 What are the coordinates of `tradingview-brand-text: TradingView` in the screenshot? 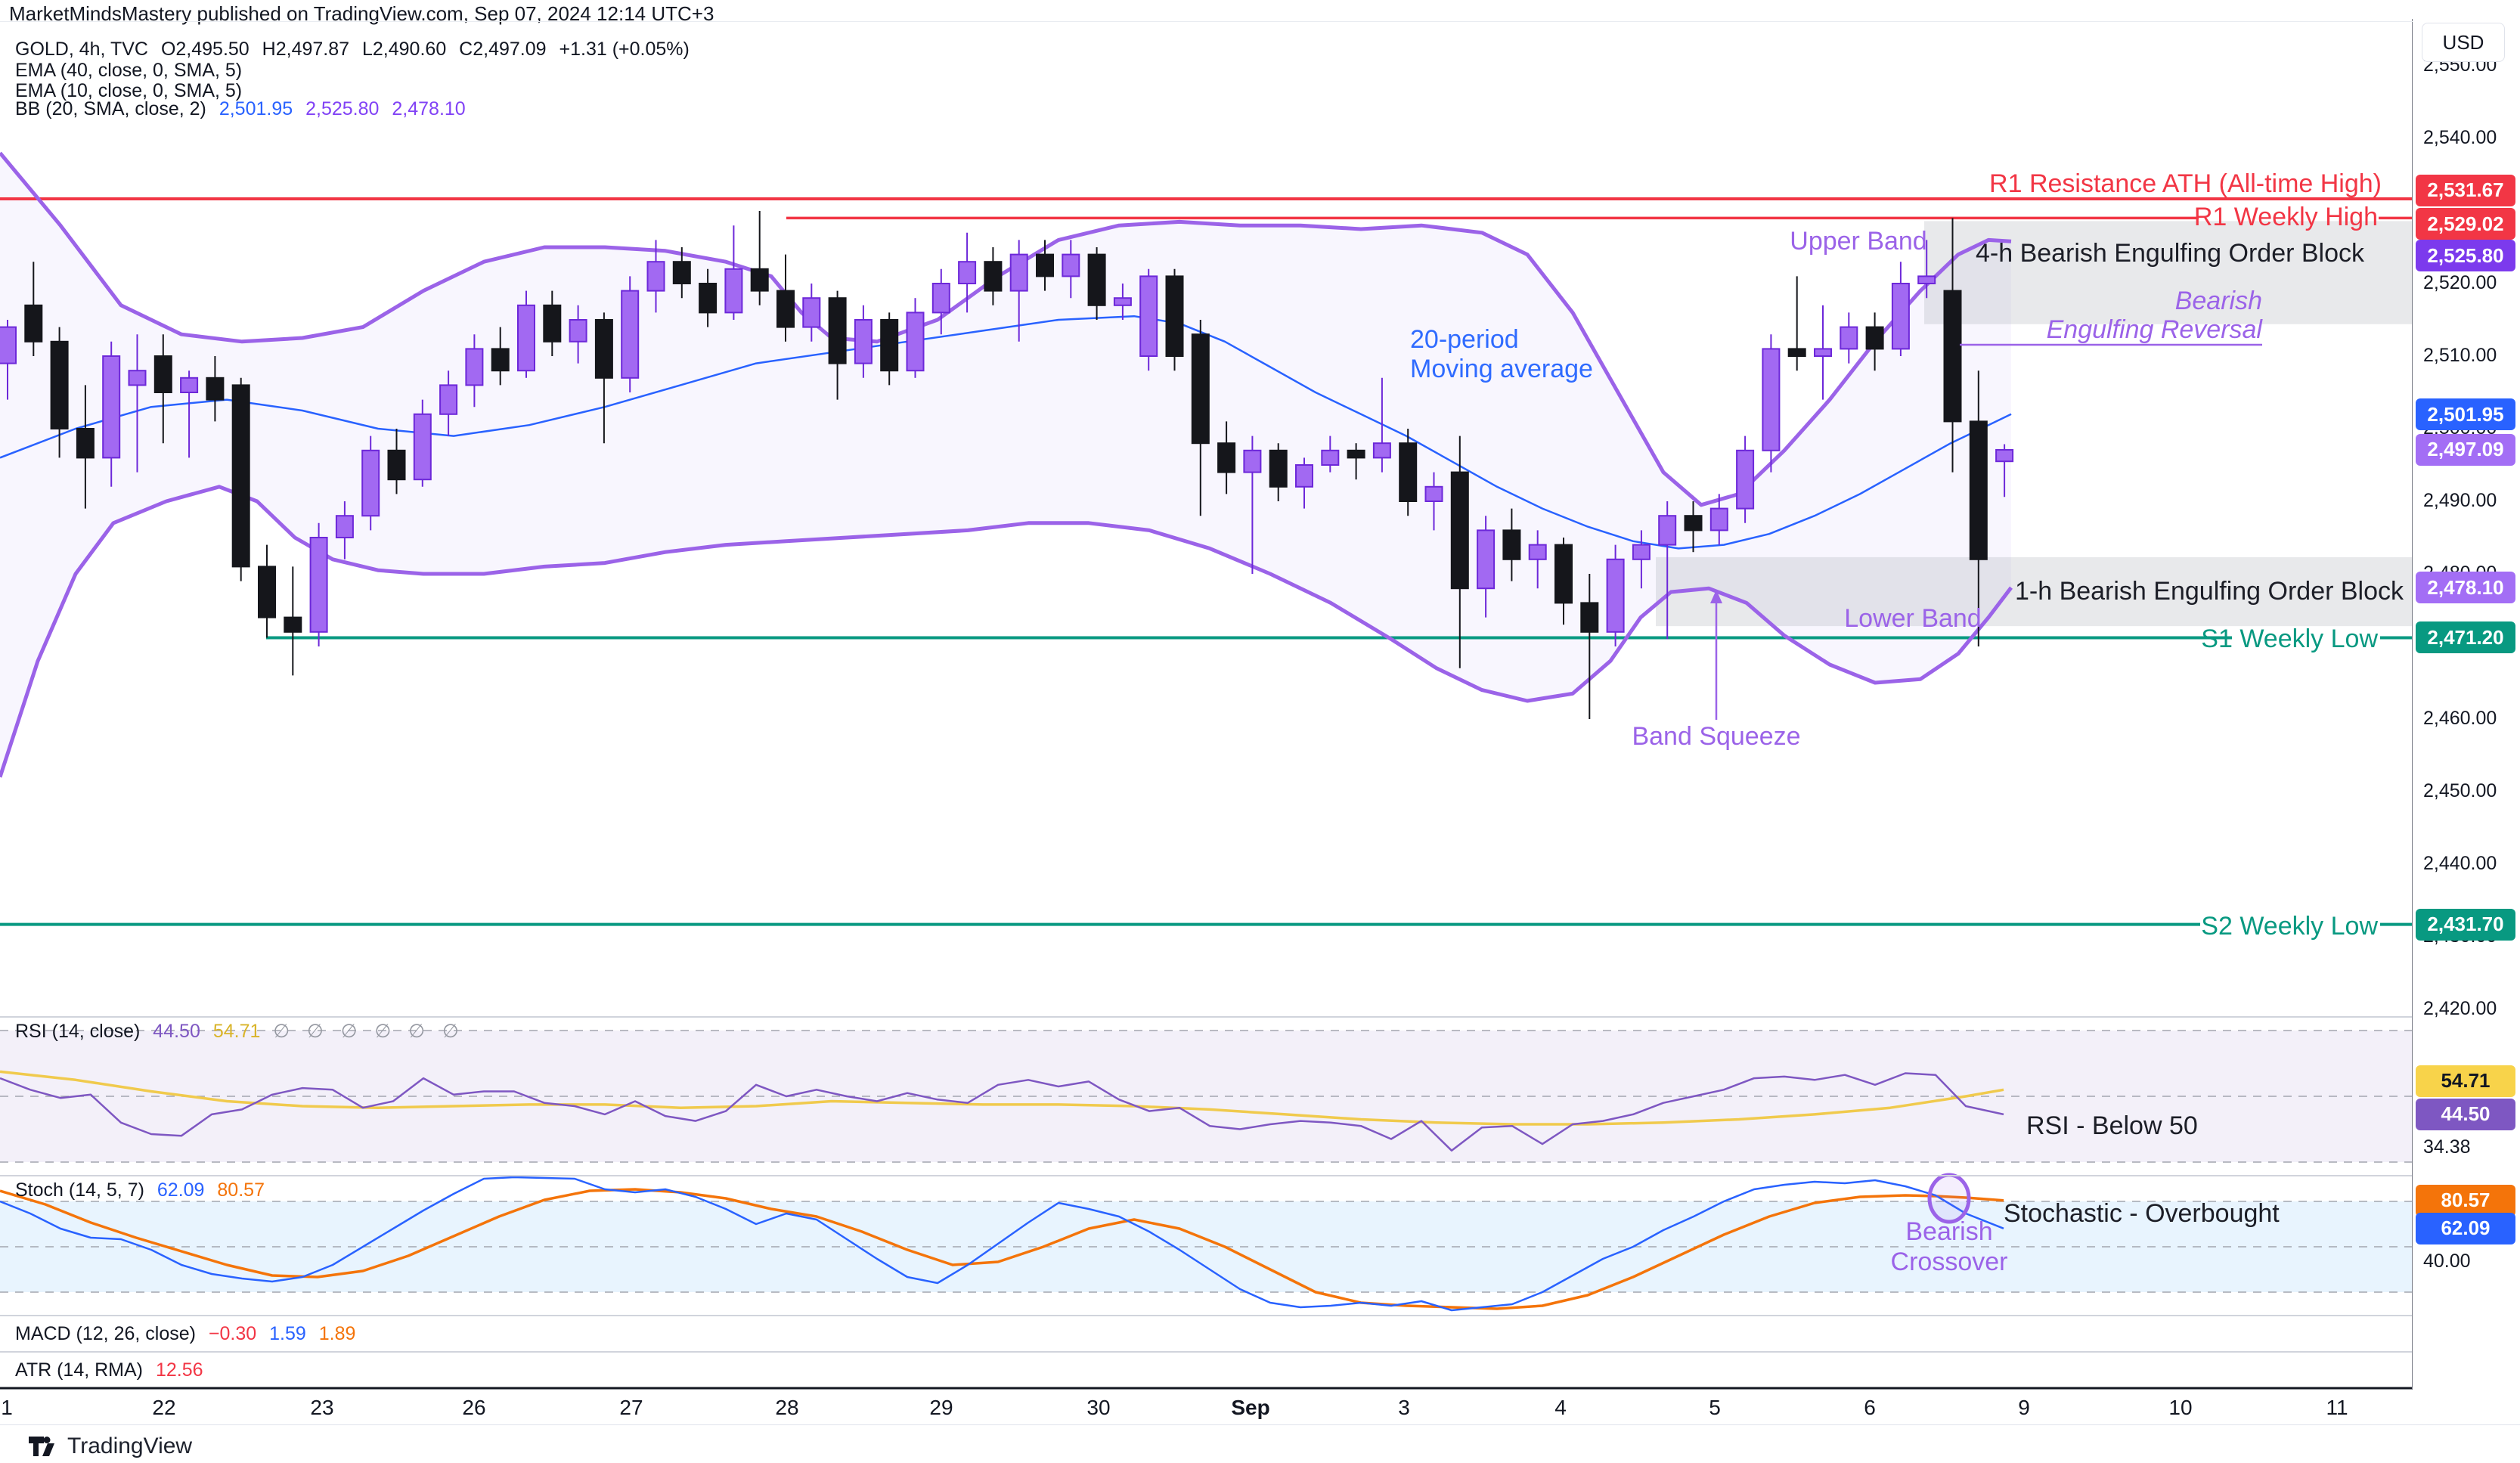 It's located at (130, 1446).